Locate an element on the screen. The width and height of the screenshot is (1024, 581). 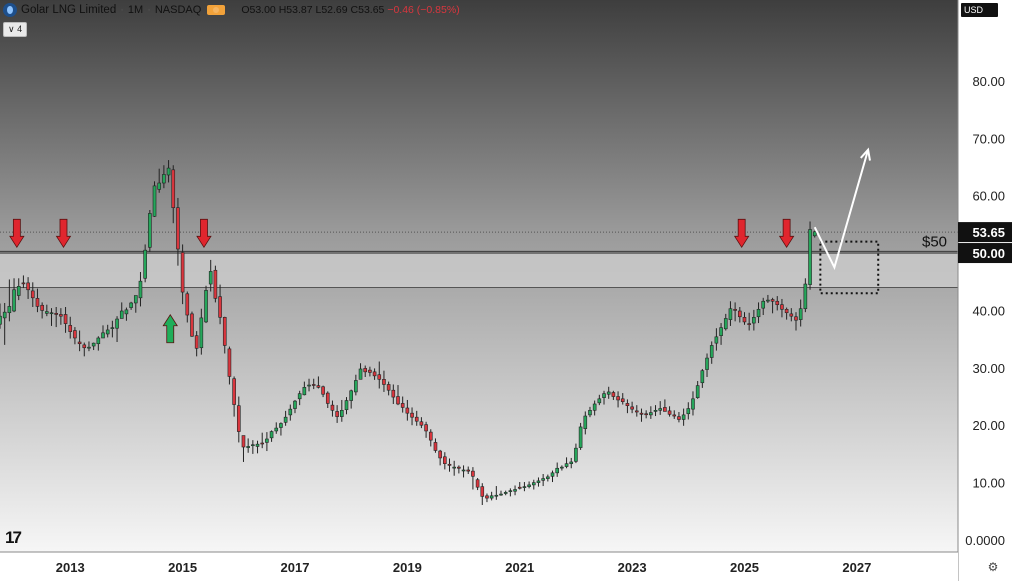
tradingview-logo: 17 is located at coordinates (13, 537).